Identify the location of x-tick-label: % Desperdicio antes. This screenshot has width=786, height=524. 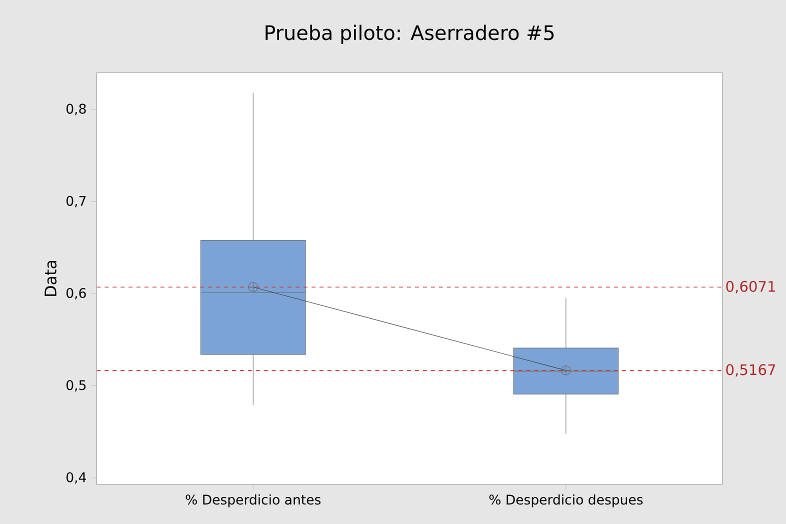
(253, 501).